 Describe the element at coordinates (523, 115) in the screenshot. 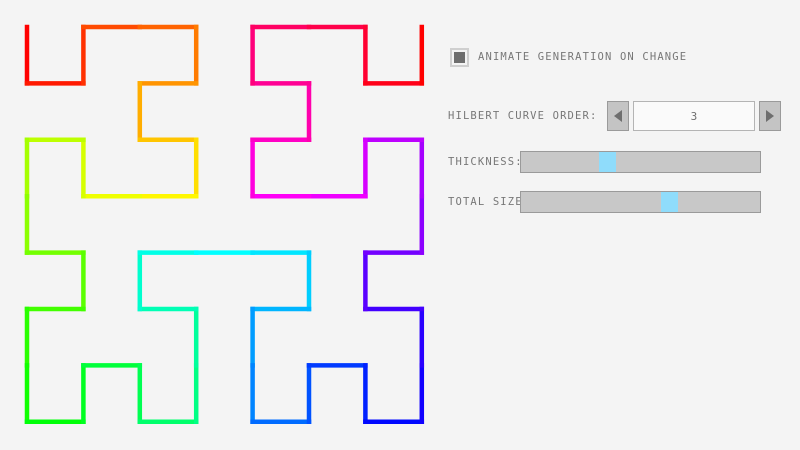

I see `hilbert-order-label: HILBERT CURVE ORDER:` at that location.